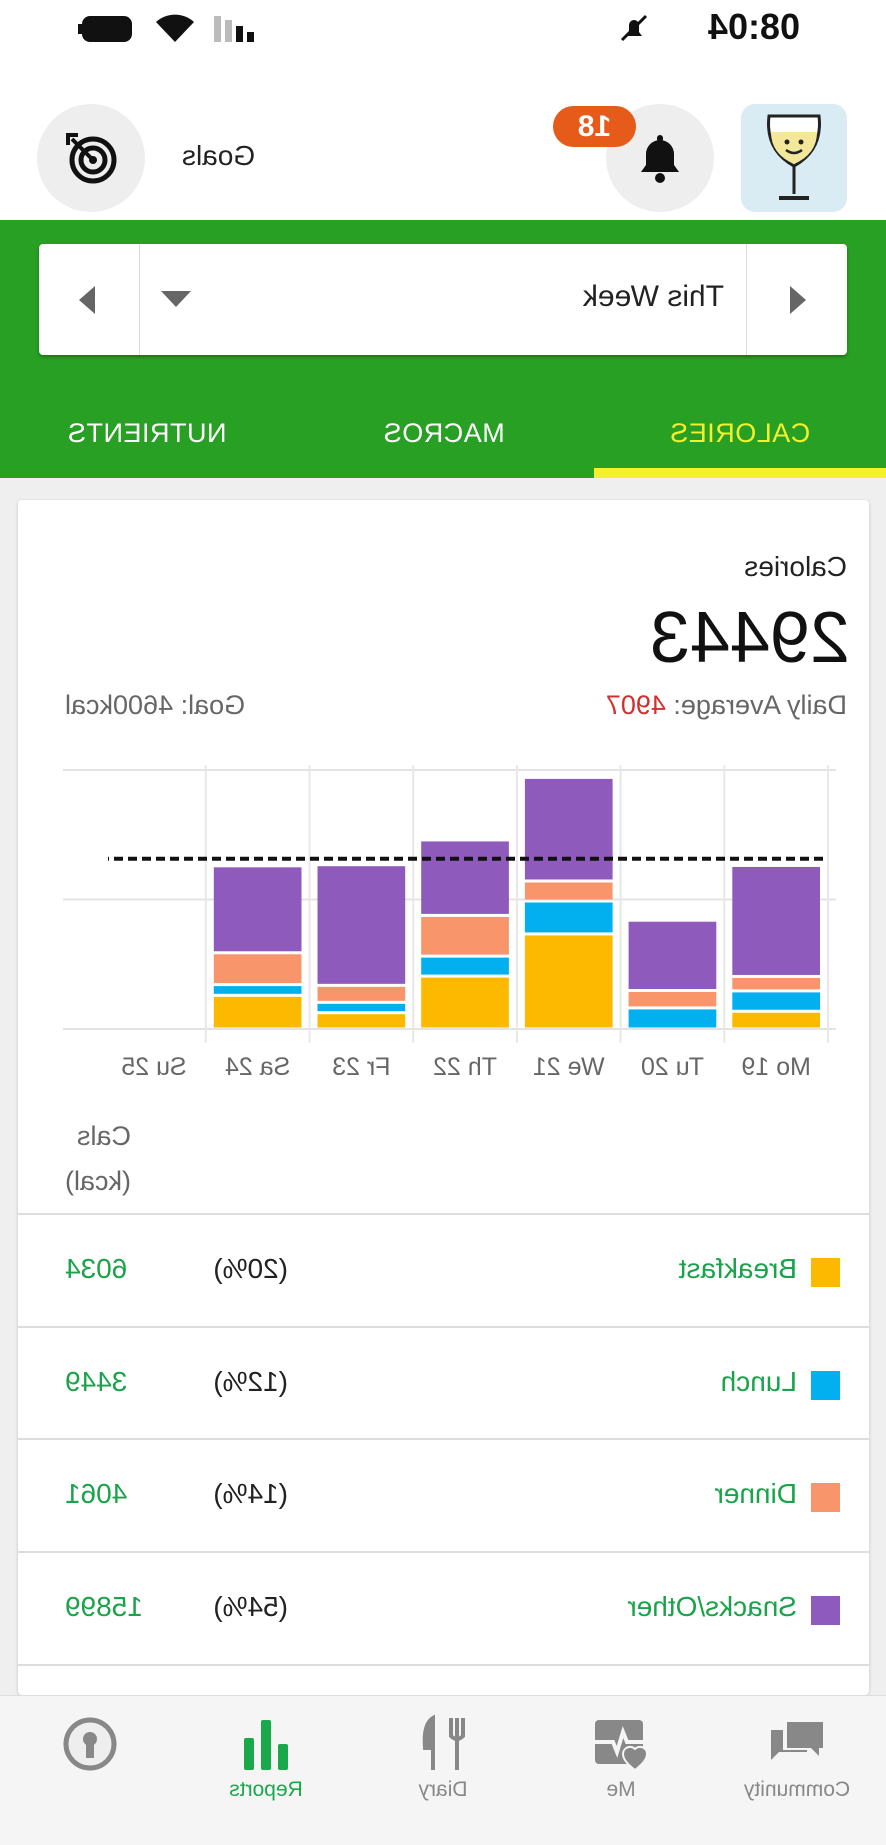 Image resolution: width=886 pixels, height=1845 pixels. I want to click on bar-chart-icon, so click(266, 1745).